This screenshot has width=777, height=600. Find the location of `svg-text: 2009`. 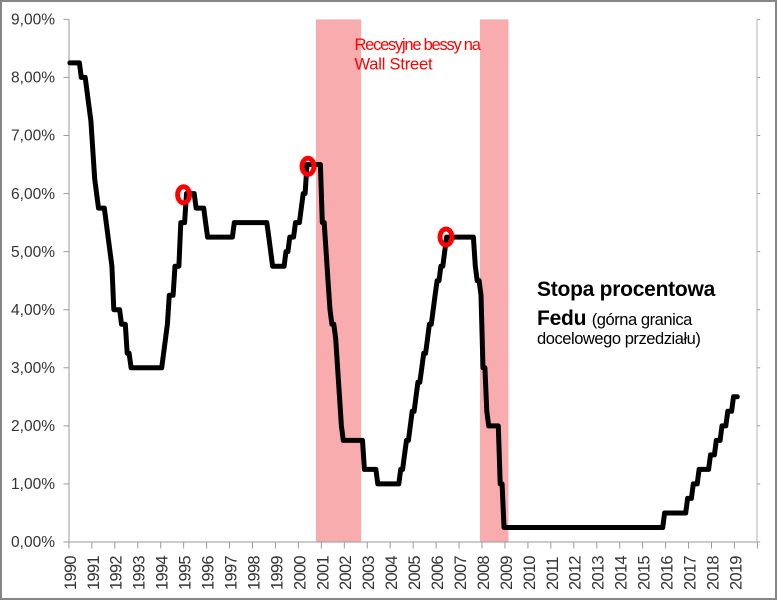

svg-text: 2009 is located at coordinates (507, 573).